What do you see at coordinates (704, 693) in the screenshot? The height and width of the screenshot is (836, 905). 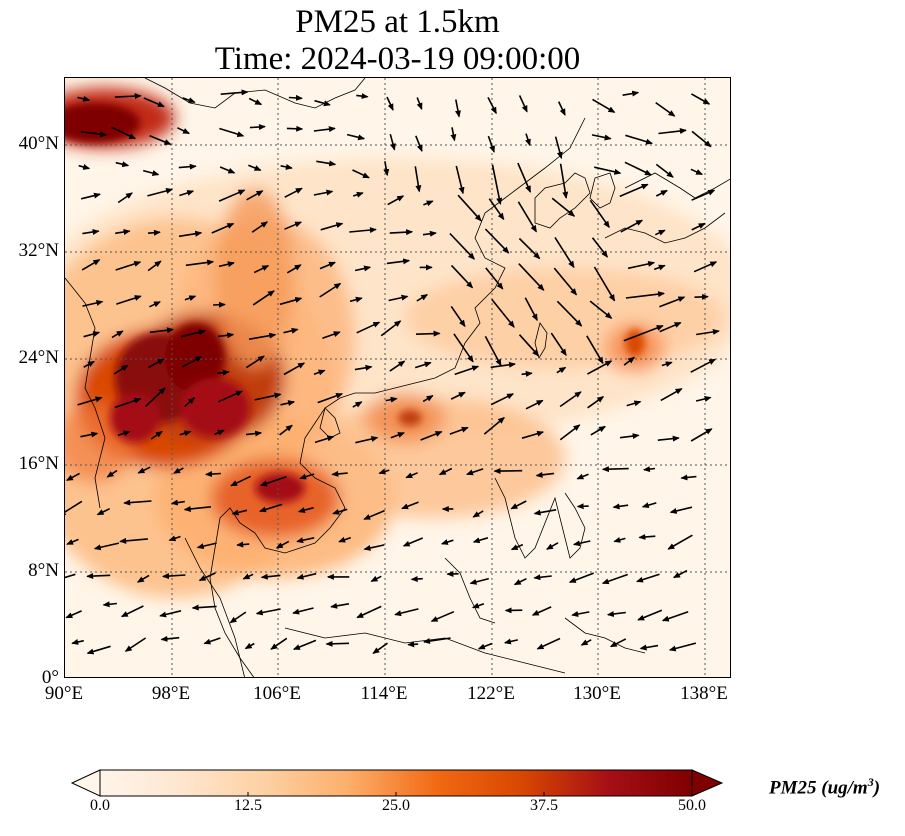 I see `lon-tick-label: 138°E` at bounding box center [704, 693].